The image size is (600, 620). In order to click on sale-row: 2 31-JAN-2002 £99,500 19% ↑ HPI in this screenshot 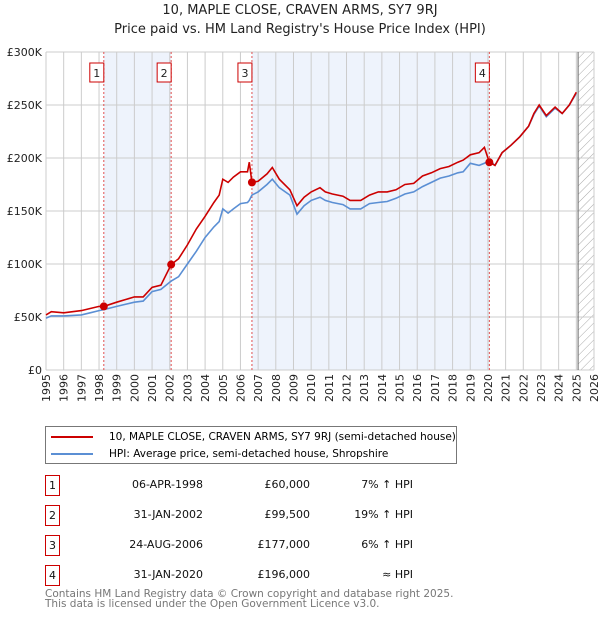, I will do `click(245, 515)`.